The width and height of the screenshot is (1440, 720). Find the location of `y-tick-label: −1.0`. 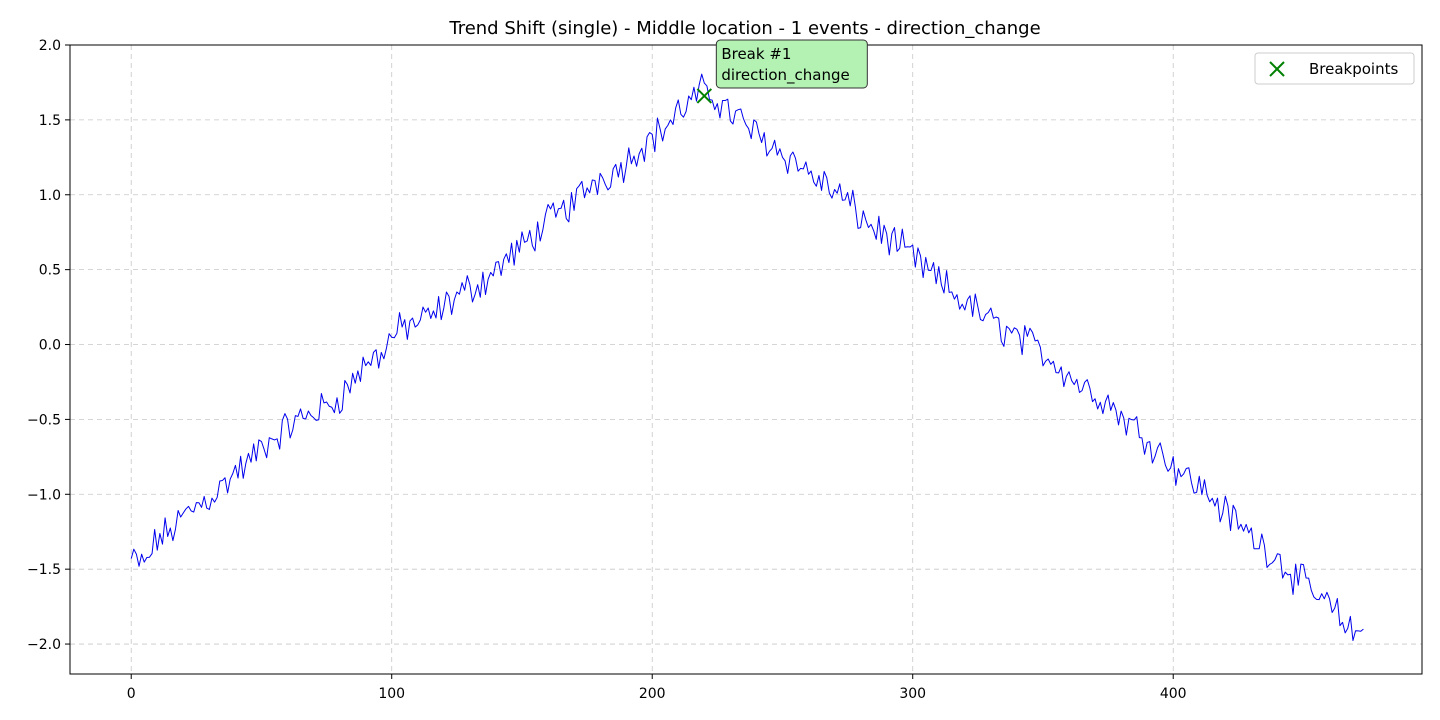

y-tick-label: −1.0 is located at coordinates (44, 495).